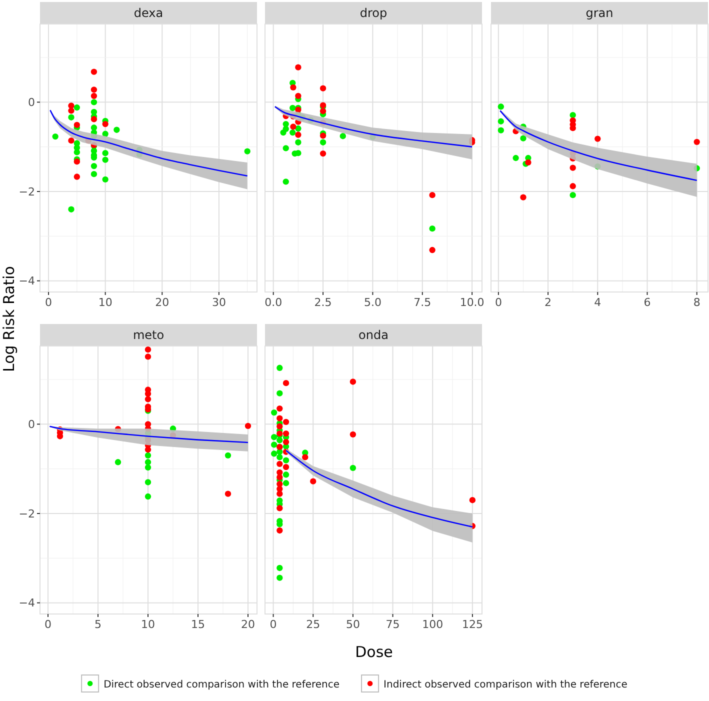 Image resolution: width=709 pixels, height=701 pixels. I want to click on x-tick-label: 7.5, so click(423, 302).